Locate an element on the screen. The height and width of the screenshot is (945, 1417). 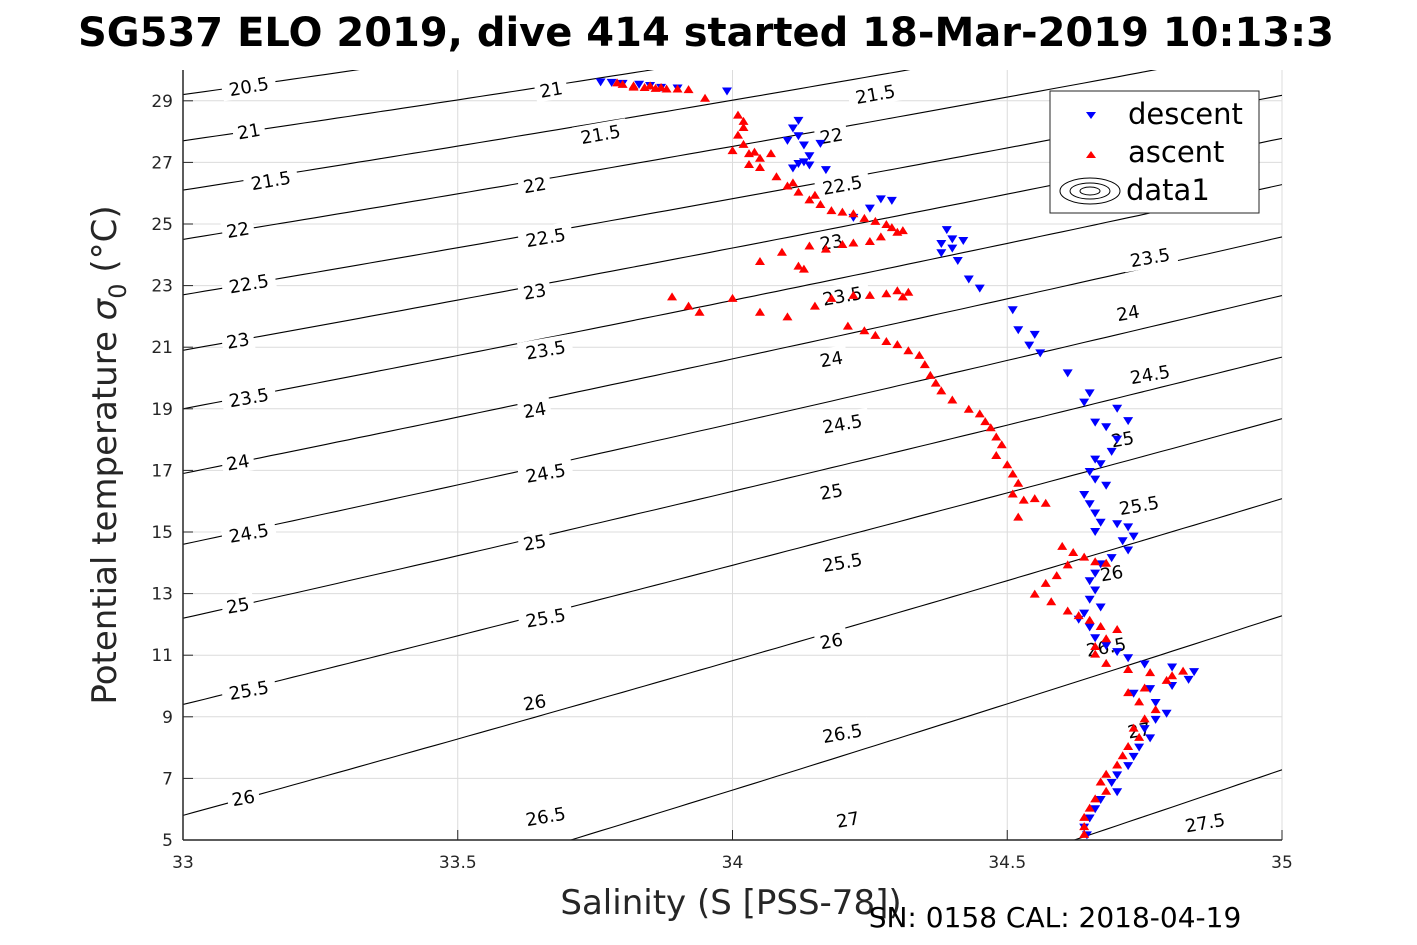
x-axis-label: Salinity (S [PSS-78]) is located at coordinates (730, 903).